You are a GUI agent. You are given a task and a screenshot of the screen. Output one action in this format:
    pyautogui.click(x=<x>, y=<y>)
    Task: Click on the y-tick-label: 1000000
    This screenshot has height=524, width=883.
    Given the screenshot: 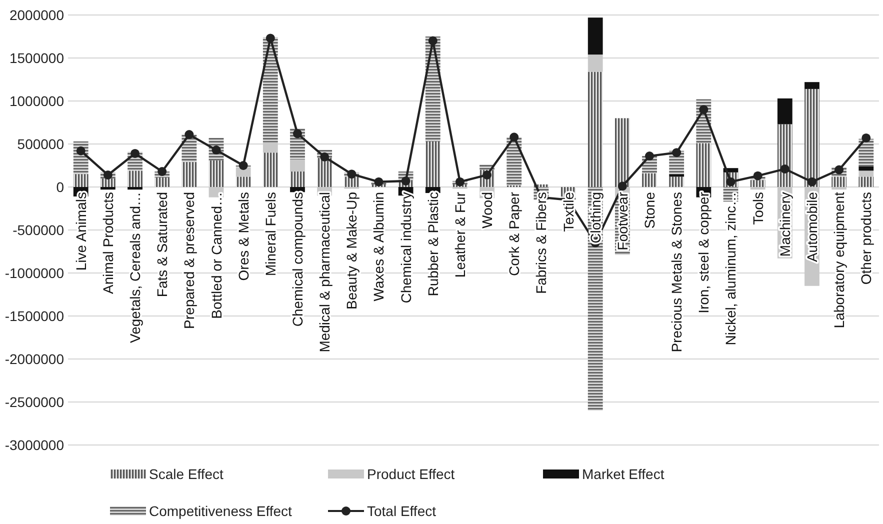 What is the action you would take?
    pyautogui.click(x=36, y=101)
    